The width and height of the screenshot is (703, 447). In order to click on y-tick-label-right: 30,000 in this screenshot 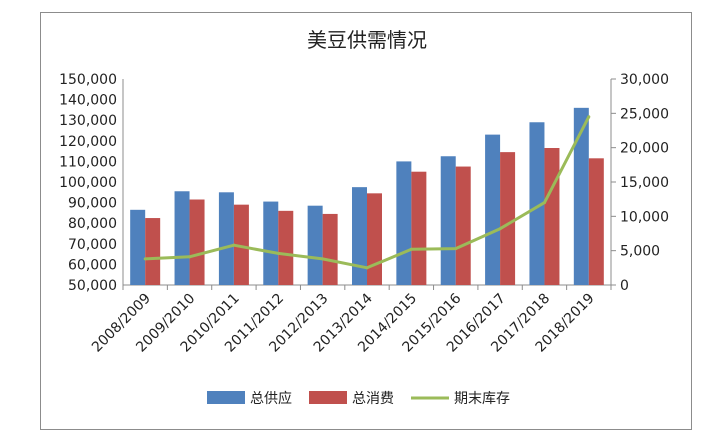, I will do `click(644, 80)`.